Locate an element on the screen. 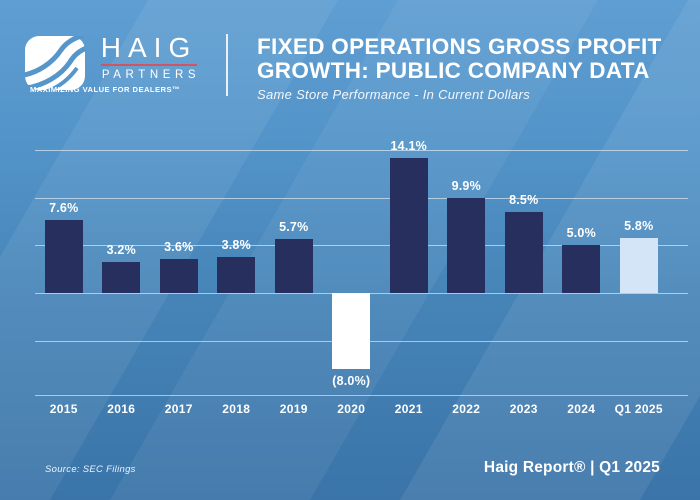 This screenshot has width=700, height=500. bar-value-label-2020: (8.0%) is located at coordinates (351, 381).